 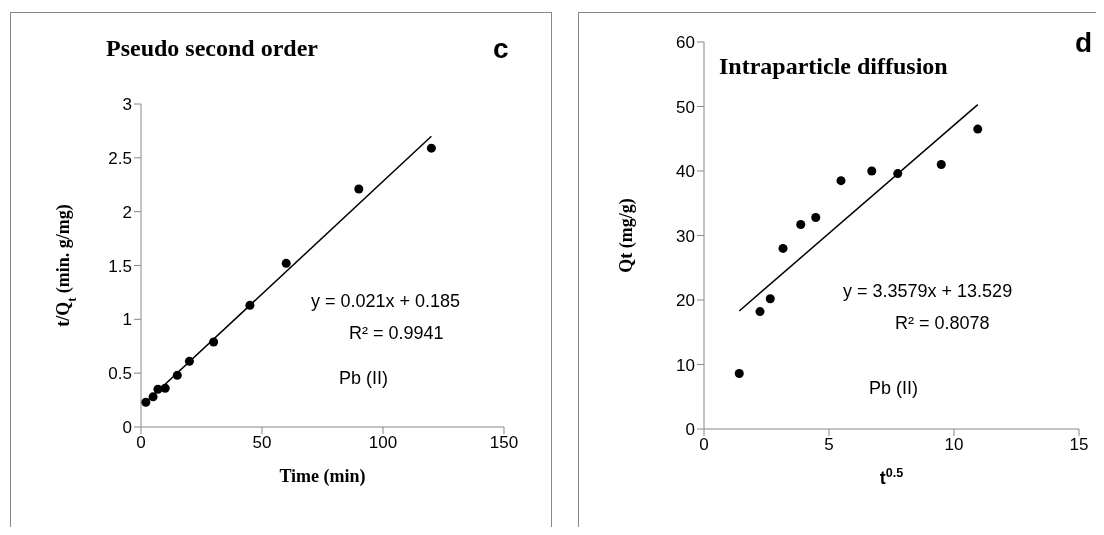 What do you see at coordinates (120, 374) in the screenshot?
I see `y-tick-label: 0.5` at bounding box center [120, 374].